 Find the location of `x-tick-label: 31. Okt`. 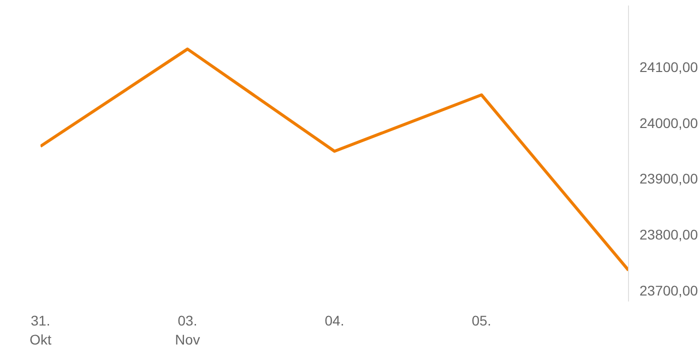

x-tick-label: 31. Okt is located at coordinates (41, 330).